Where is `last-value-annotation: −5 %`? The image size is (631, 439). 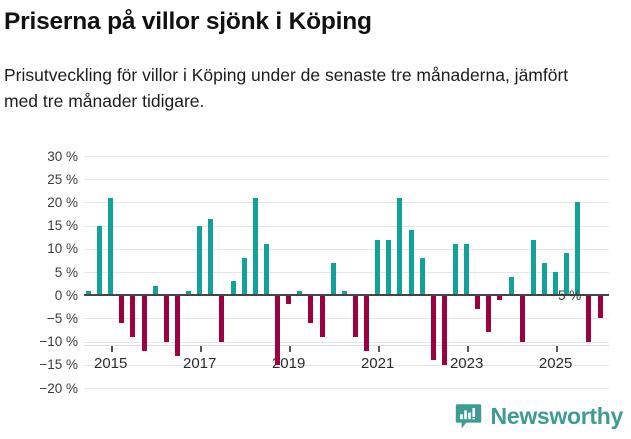
last-value-annotation: −5 % is located at coordinates (566, 296).